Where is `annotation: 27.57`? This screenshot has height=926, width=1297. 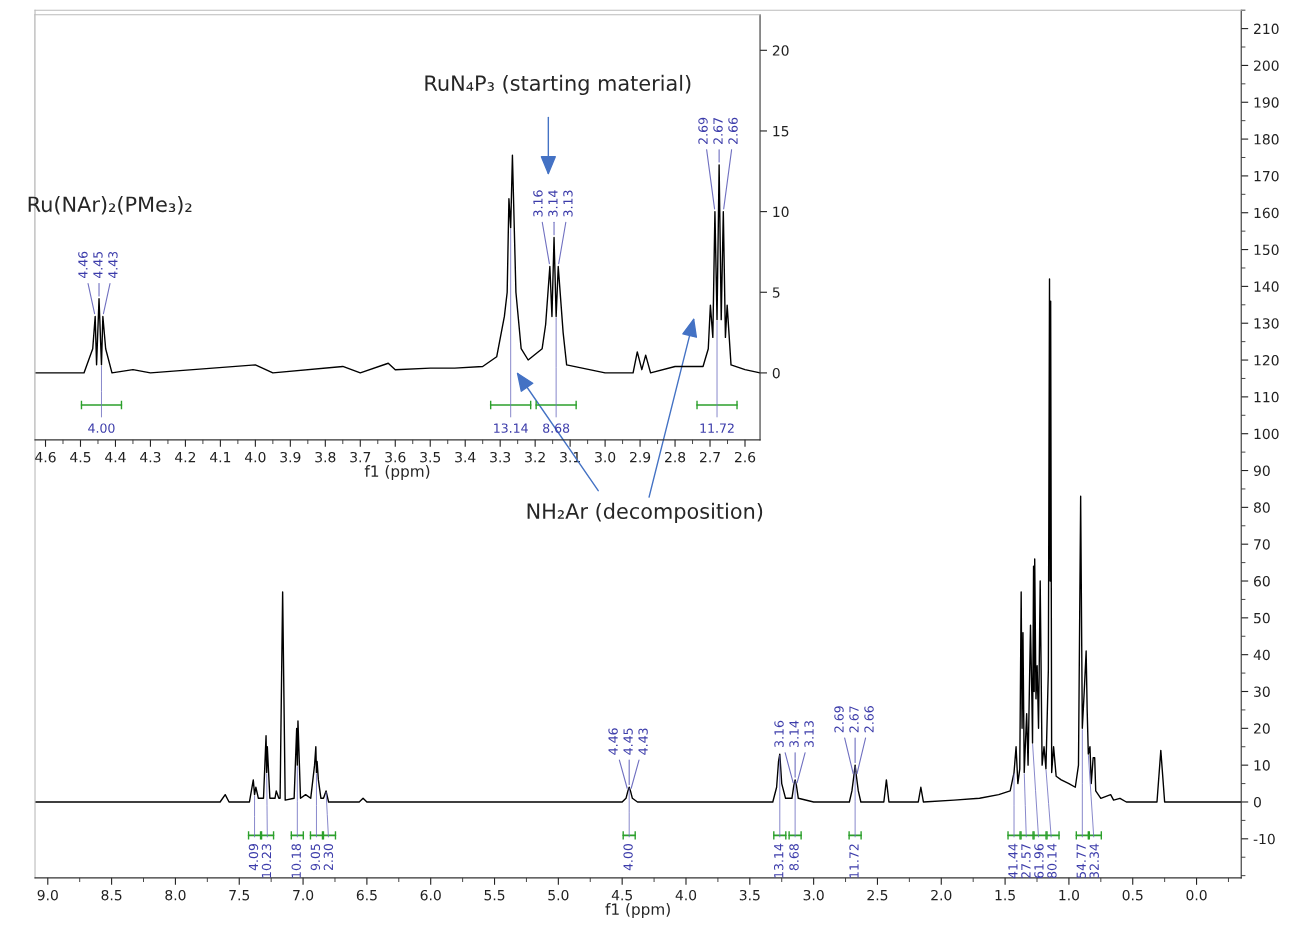 annotation: 27.57 is located at coordinates (1026, 861).